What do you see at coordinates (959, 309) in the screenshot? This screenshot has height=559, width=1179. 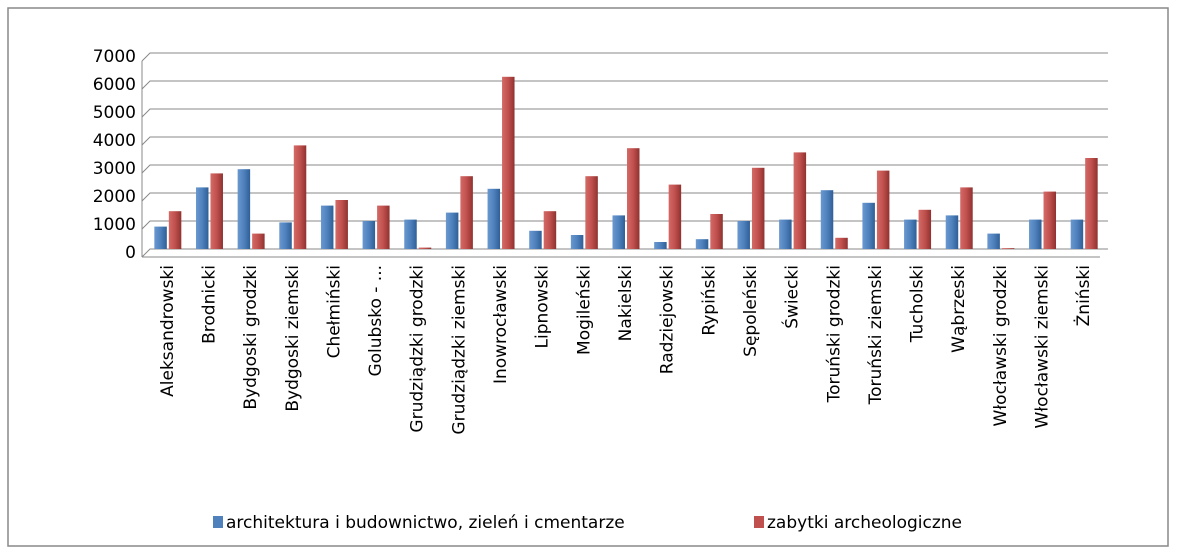 I see `x-tick-label: Wąbrzeski` at bounding box center [959, 309].